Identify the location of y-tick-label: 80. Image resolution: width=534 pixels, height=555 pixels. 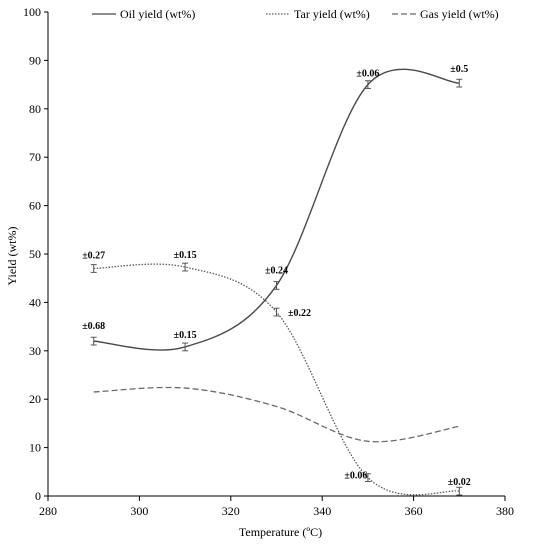
(35, 109).